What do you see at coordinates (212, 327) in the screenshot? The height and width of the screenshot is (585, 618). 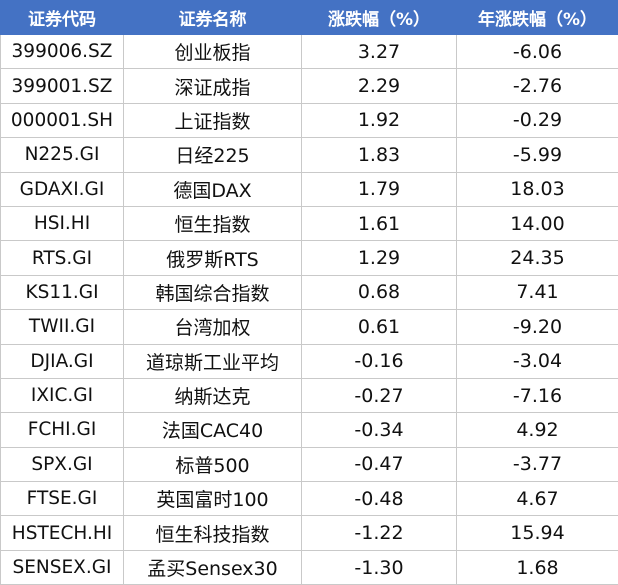 I see `security-name: 台湾加权` at bounding box center [212, 327].